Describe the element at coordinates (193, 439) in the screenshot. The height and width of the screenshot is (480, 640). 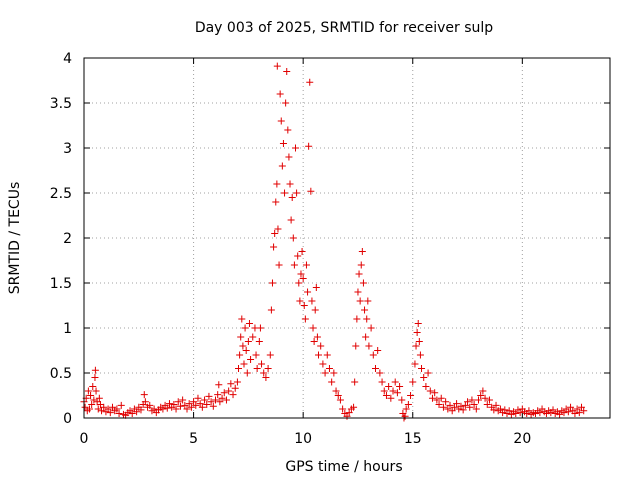
I see `x-tick-label: 5` at that location.